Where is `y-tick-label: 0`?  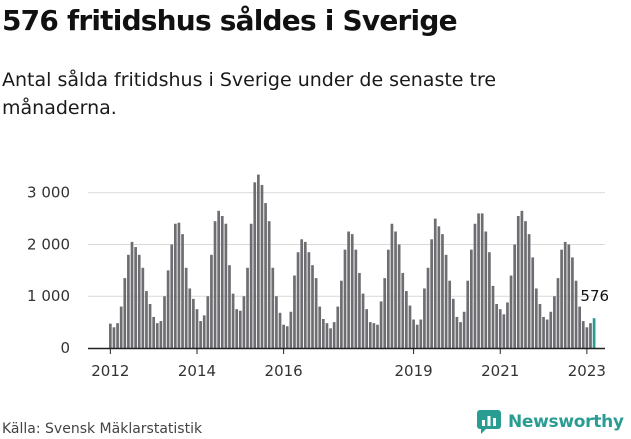 y-tick-label: 0 is located at coordinates (65, 348).